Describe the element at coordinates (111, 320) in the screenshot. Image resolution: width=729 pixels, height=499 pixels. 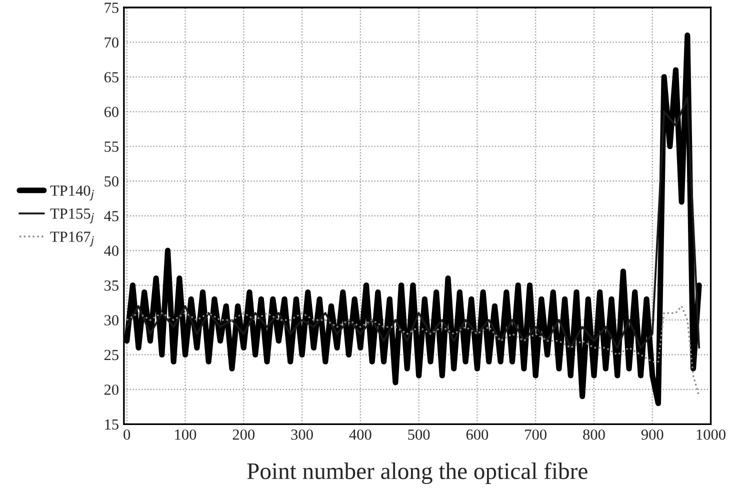
I see `y-tick-label: 30` at that location.